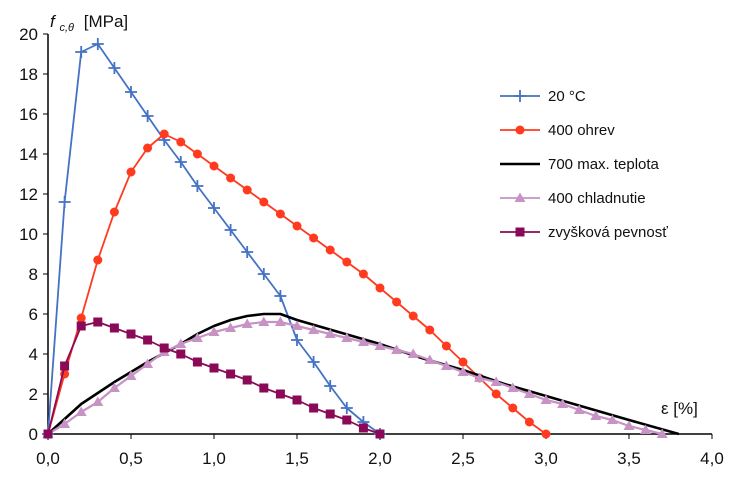  I want to click on y-tick-label: 10, so click(28, 234).